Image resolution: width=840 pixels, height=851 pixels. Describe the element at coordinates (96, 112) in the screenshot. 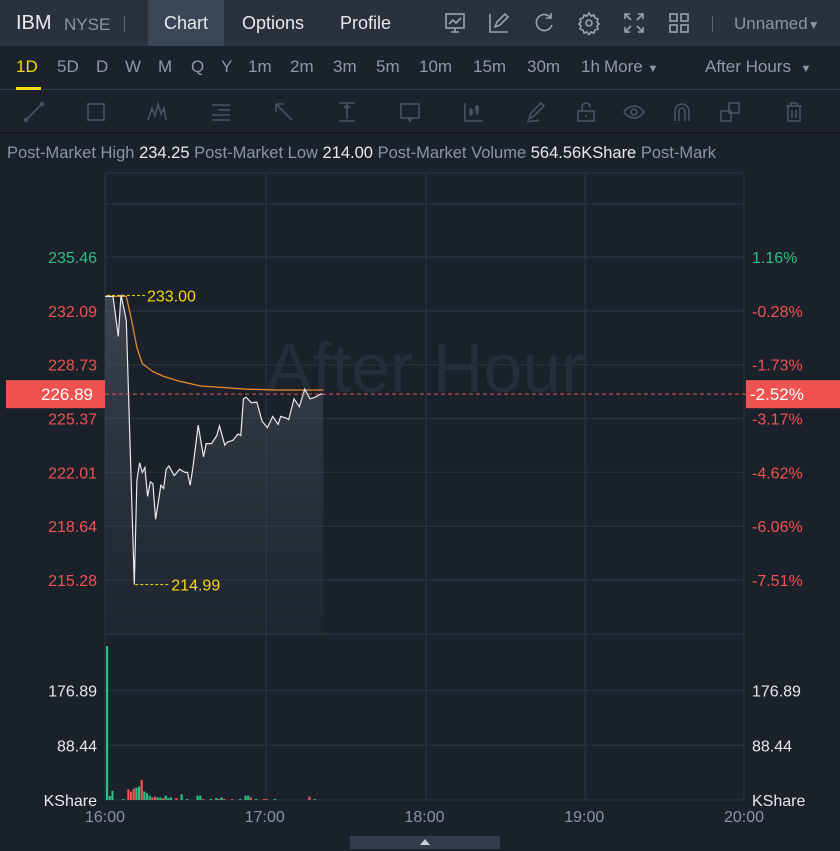

I see `rectangle-tool-icon` at that location.